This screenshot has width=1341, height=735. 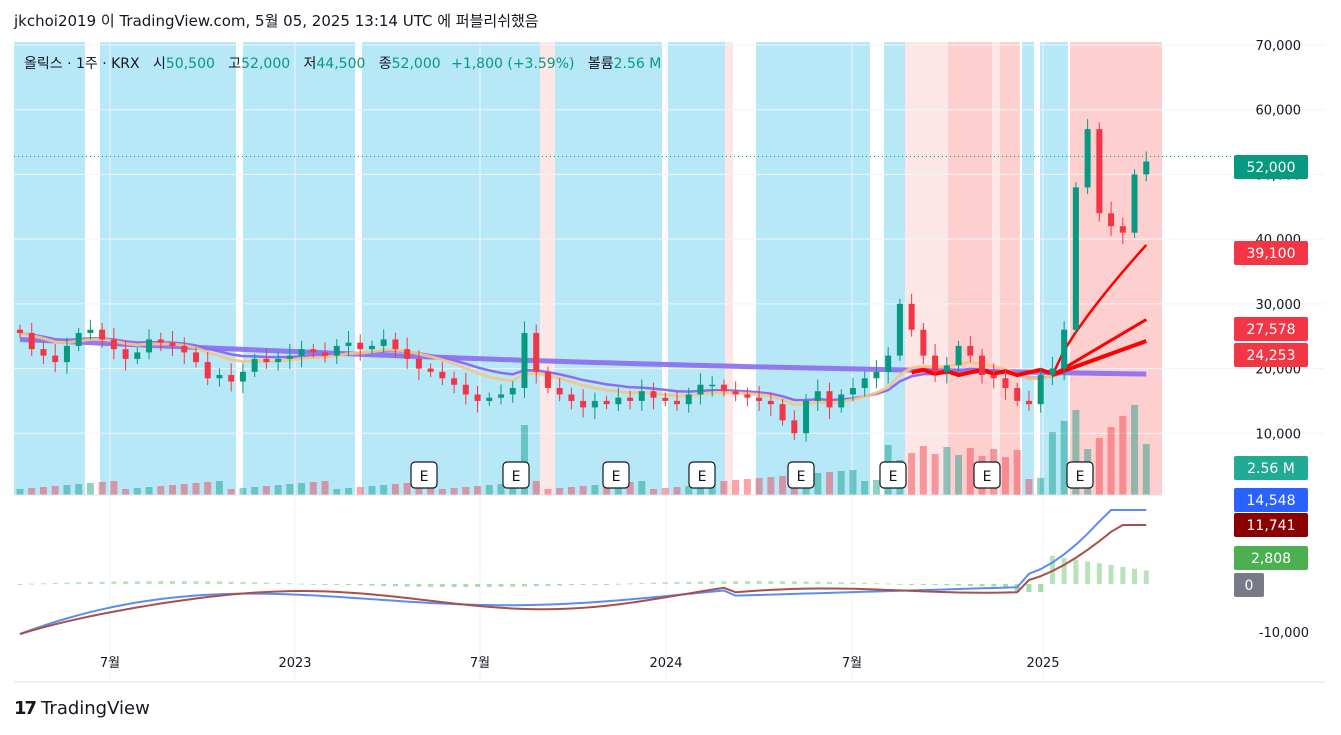 I want to click on signal-badge: 11,741, so click(x=1271, y=526).